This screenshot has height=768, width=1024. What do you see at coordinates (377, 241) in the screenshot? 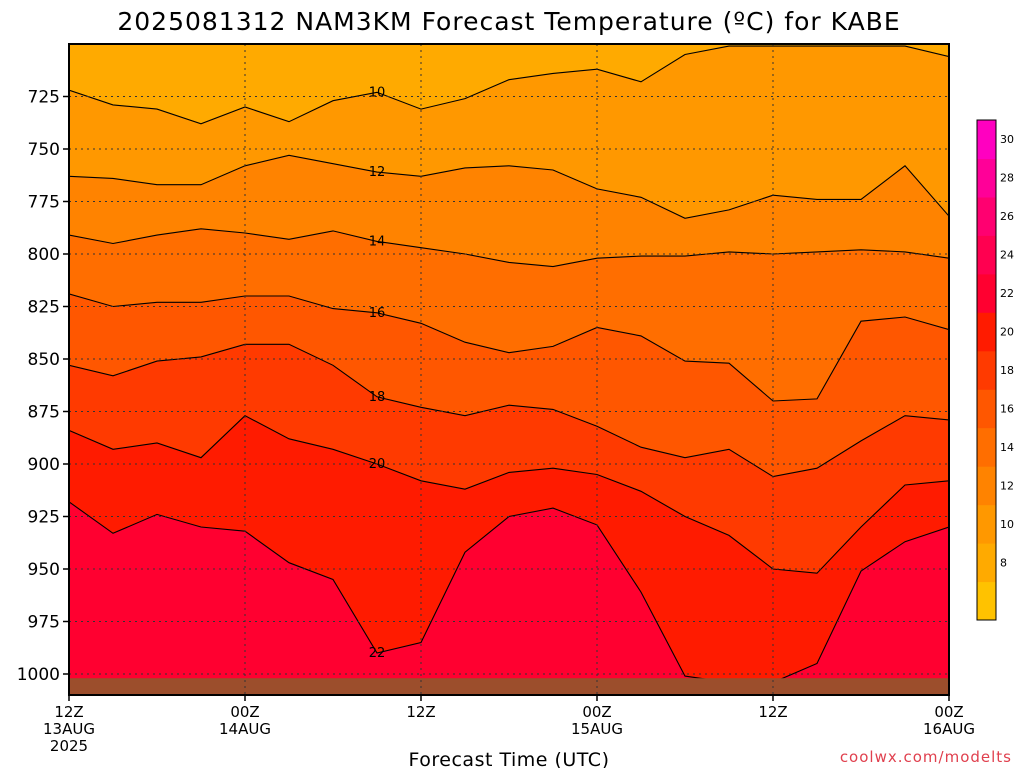
I see `isotherm-label-14: 14` at bounding box center [377, 241].